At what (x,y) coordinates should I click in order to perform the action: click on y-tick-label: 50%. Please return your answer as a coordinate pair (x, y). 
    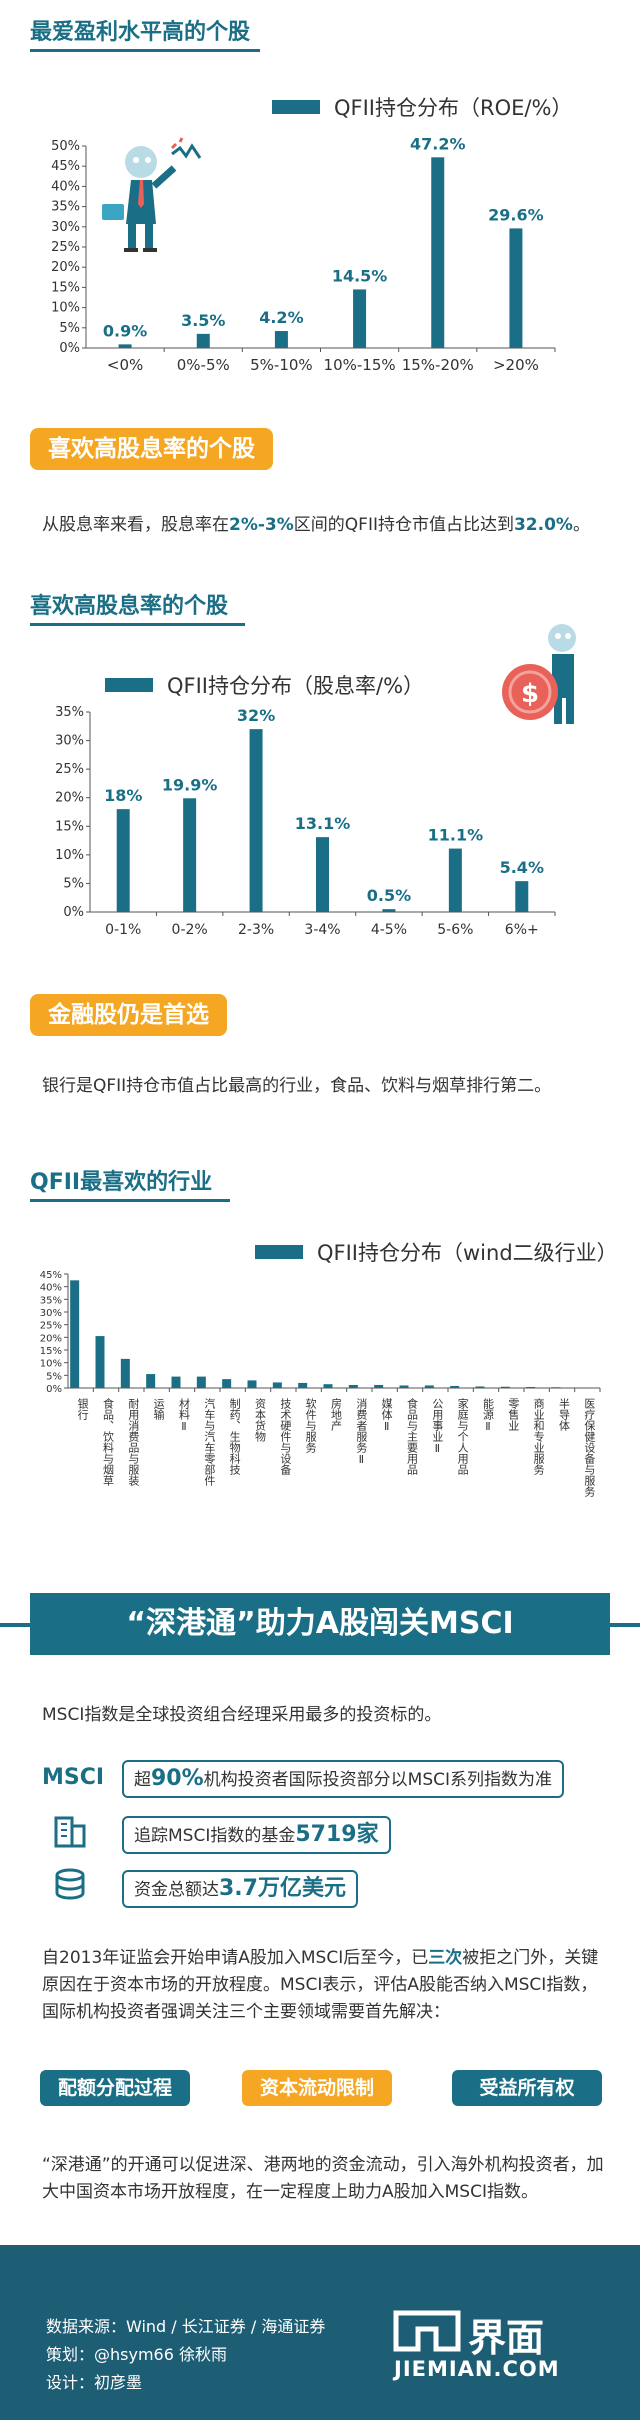
    Looking at the image, I should click on (65, 146).